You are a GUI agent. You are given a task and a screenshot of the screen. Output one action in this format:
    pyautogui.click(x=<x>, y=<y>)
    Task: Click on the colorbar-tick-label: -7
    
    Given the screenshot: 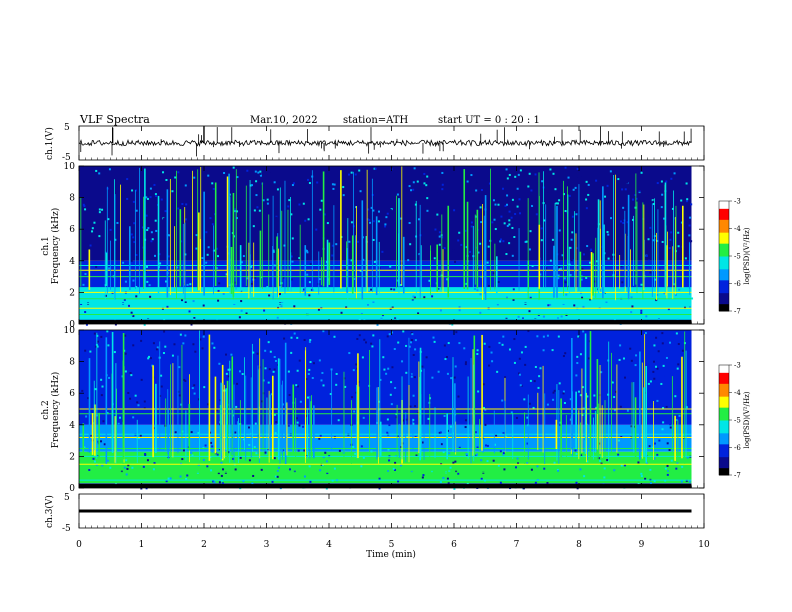 What is the action you would take?
    pyautogui.click(x=737, y=476)
    